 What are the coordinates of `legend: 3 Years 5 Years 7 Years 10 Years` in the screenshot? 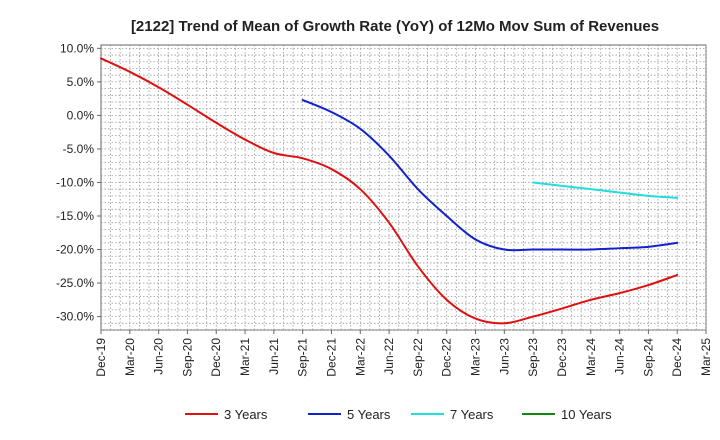 It's located at (398, 414).